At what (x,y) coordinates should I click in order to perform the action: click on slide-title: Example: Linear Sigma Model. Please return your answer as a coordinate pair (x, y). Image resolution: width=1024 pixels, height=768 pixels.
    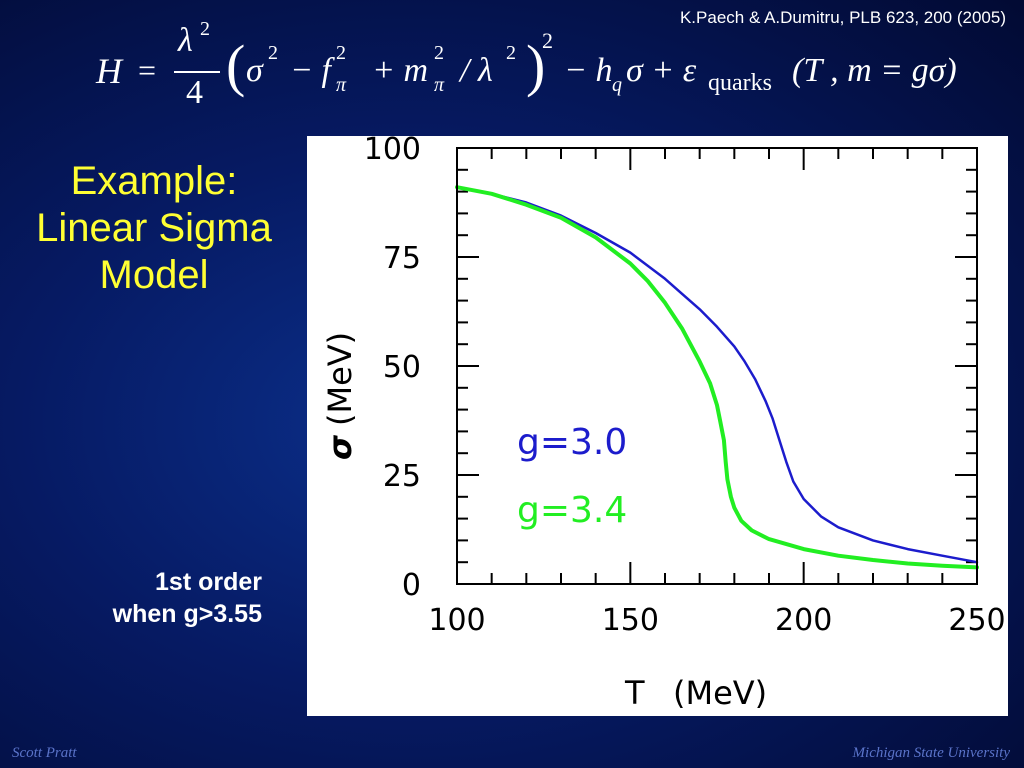
    Looking at the image, I should click on (154, 228).